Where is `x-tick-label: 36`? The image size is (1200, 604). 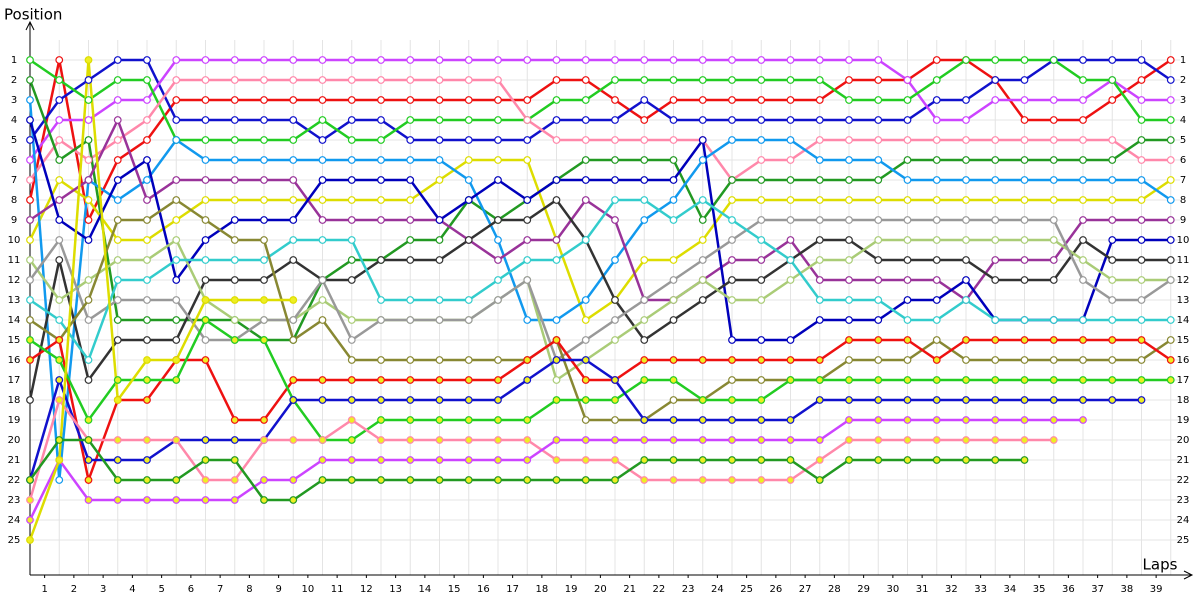 x-tick-label: 36 is located at coordinates (1068, 589).